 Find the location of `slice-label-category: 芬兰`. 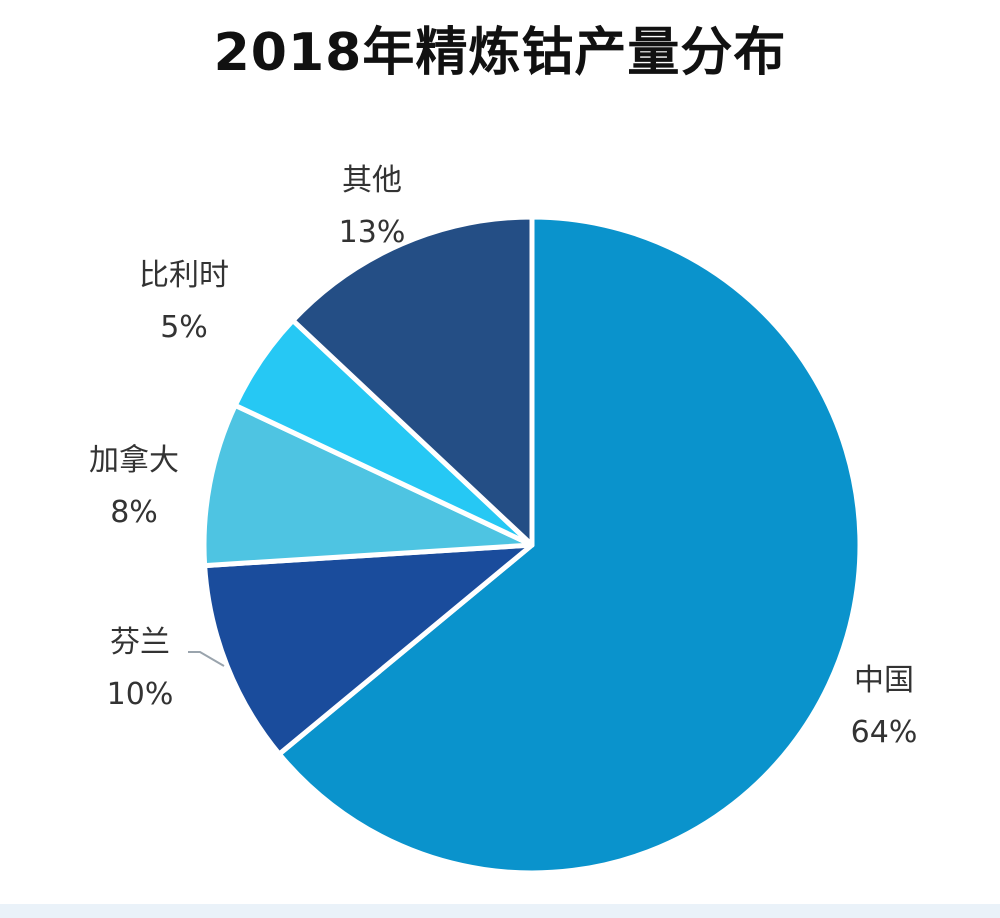

slice-label-category: 芬兰 is located at coordinates (140, 642).